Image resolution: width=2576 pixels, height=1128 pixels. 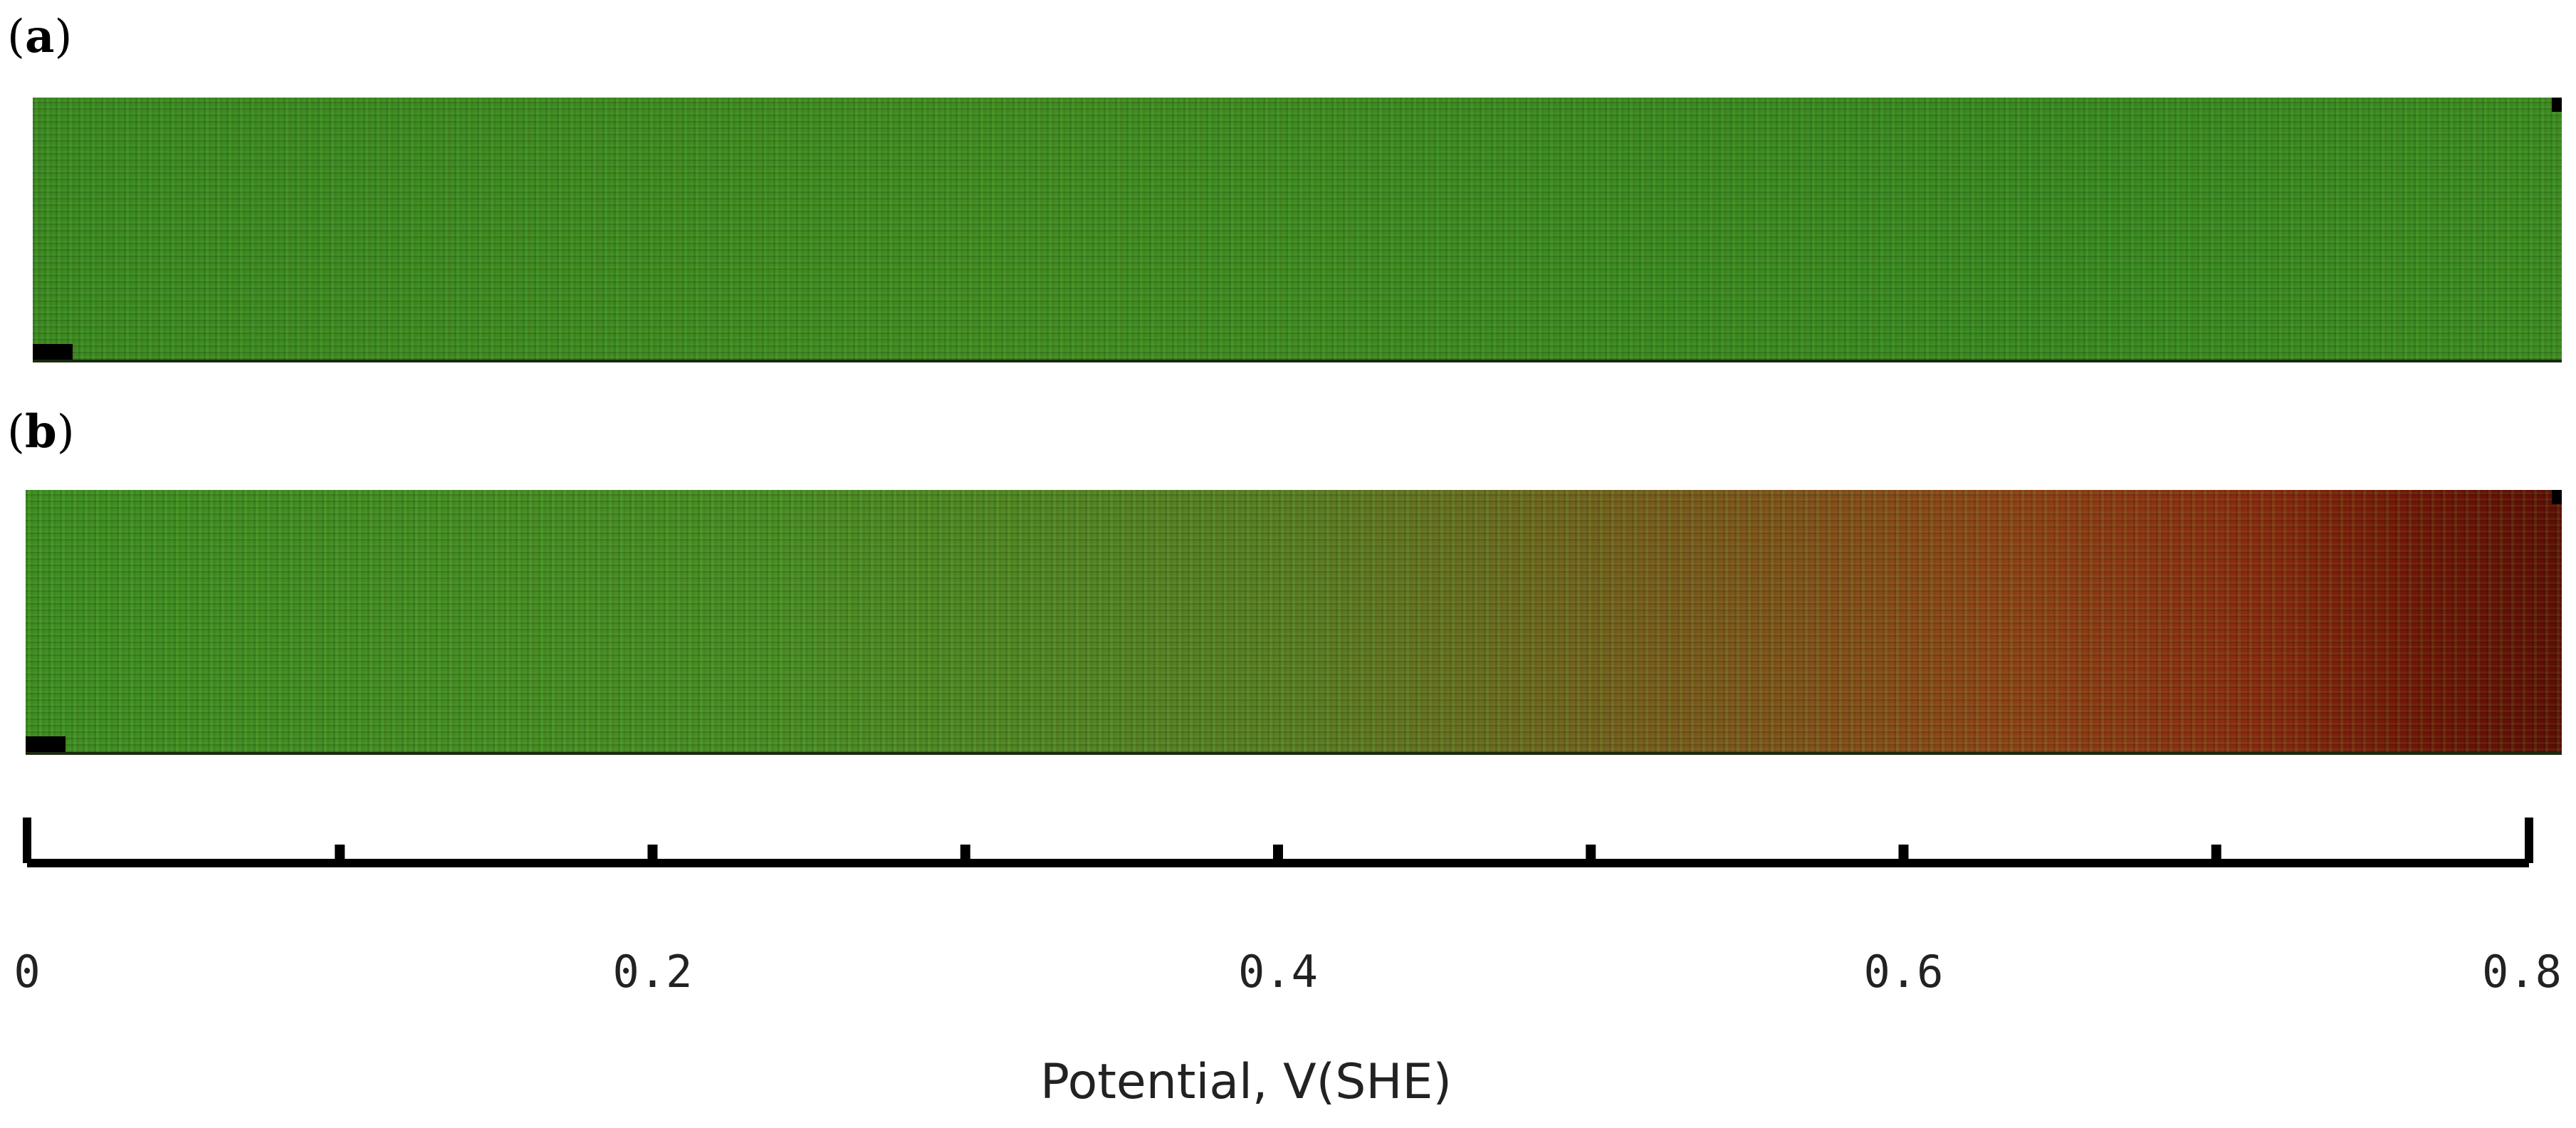 What do you see at coordinates (1278, 972) in the screenshot?
I see `tick-label: 0.4` at bounding box center [1278, 972].